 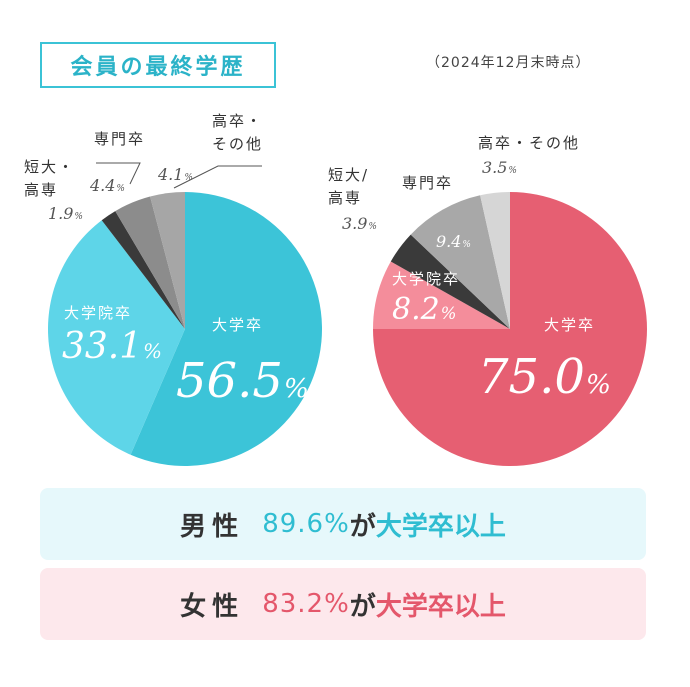 I want to click on female-vocational-label: 専門卒, so click(x=428, y=183).